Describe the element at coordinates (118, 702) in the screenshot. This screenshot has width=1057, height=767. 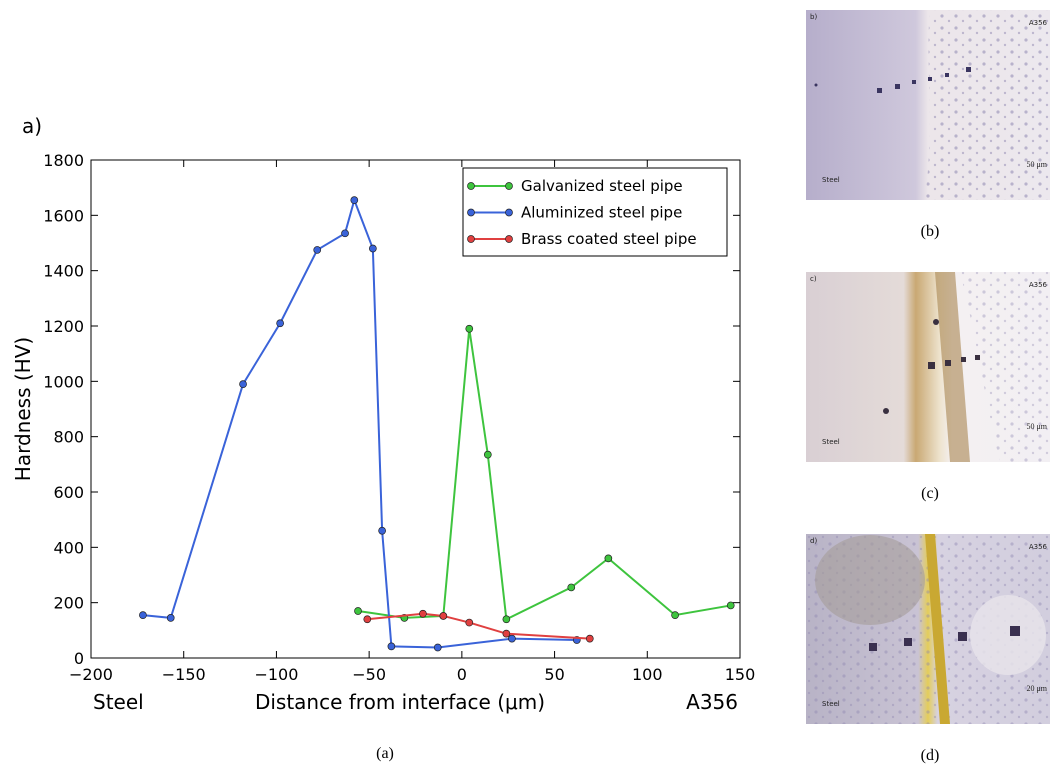
I see `left-note: Steel` at that location.